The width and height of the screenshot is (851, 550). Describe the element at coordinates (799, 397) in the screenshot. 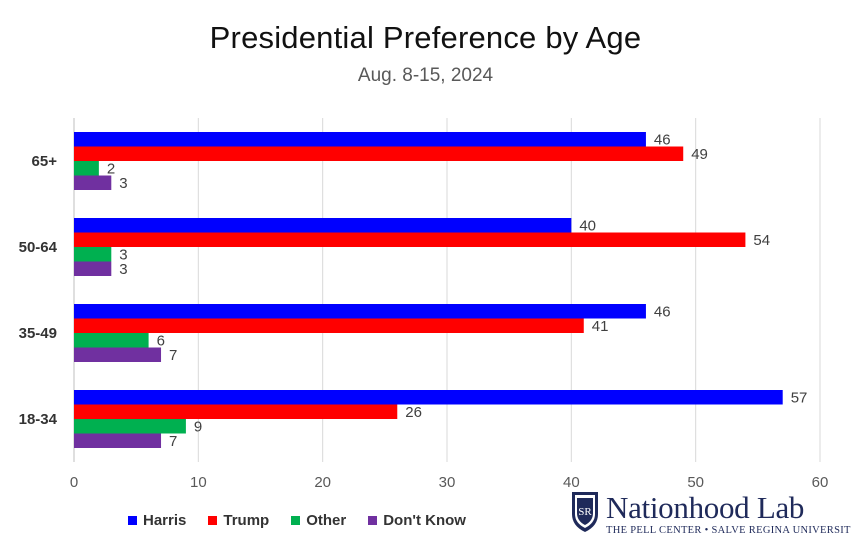

I see `data-label: 57` at that location.